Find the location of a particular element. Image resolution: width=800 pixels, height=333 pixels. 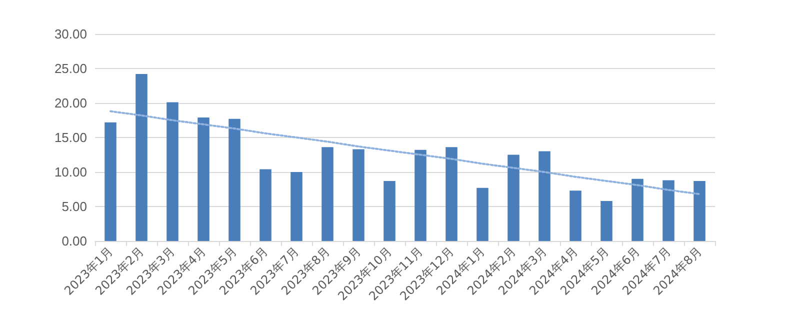

y-tick-label: 15.00 is located at coordinates (70, 137).